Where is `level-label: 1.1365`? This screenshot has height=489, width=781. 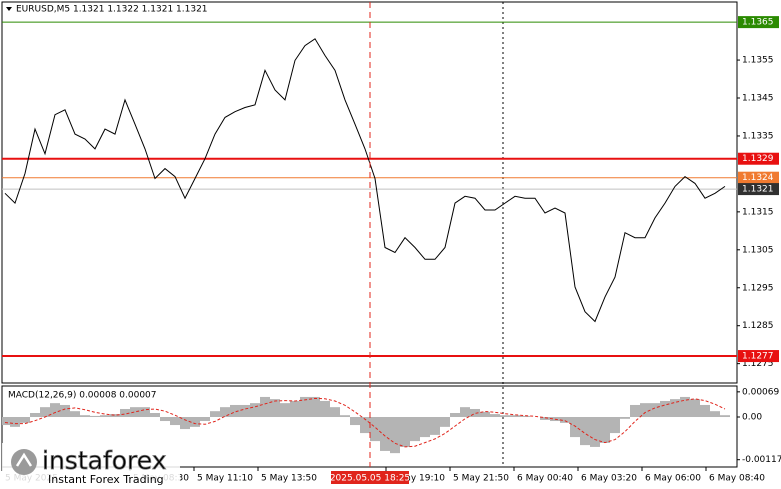 level-label: 1.1365 is located at coordinates (758, 23).